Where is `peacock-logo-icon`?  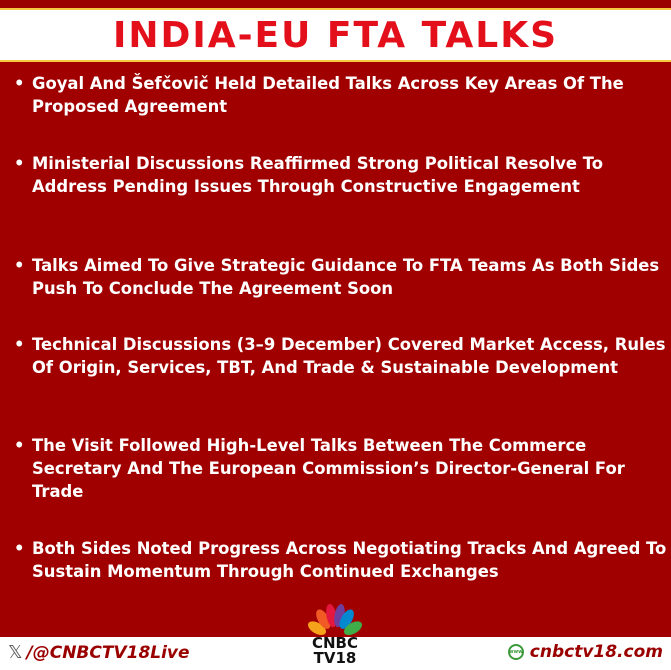
peacock-logo-icon is located at coordinates (335, 620).